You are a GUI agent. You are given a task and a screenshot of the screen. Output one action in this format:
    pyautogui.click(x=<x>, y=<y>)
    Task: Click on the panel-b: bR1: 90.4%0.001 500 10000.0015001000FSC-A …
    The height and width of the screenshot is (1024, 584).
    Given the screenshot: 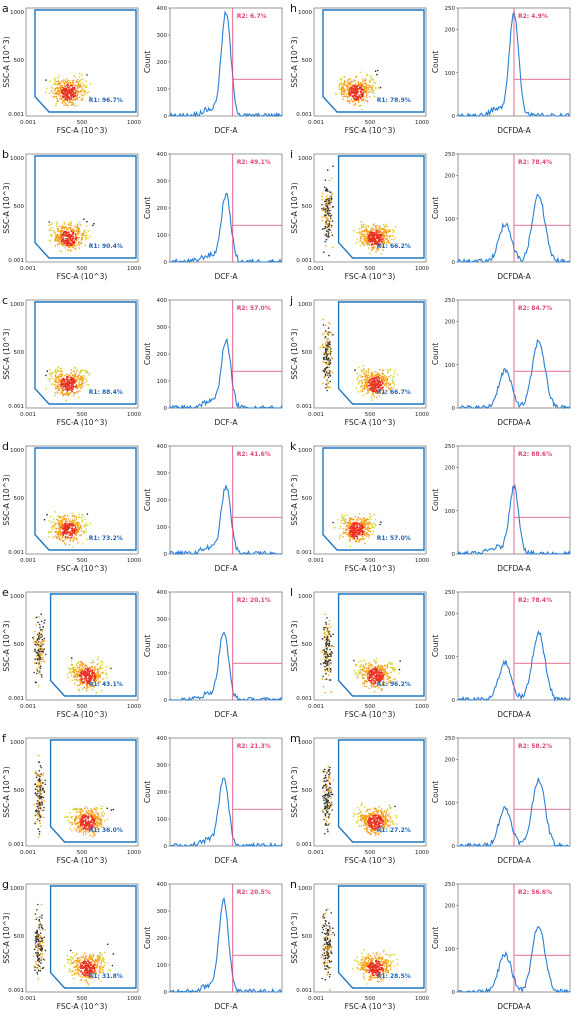 What is the action you would take?
    pyautogui.click(x=142, y=214)
    